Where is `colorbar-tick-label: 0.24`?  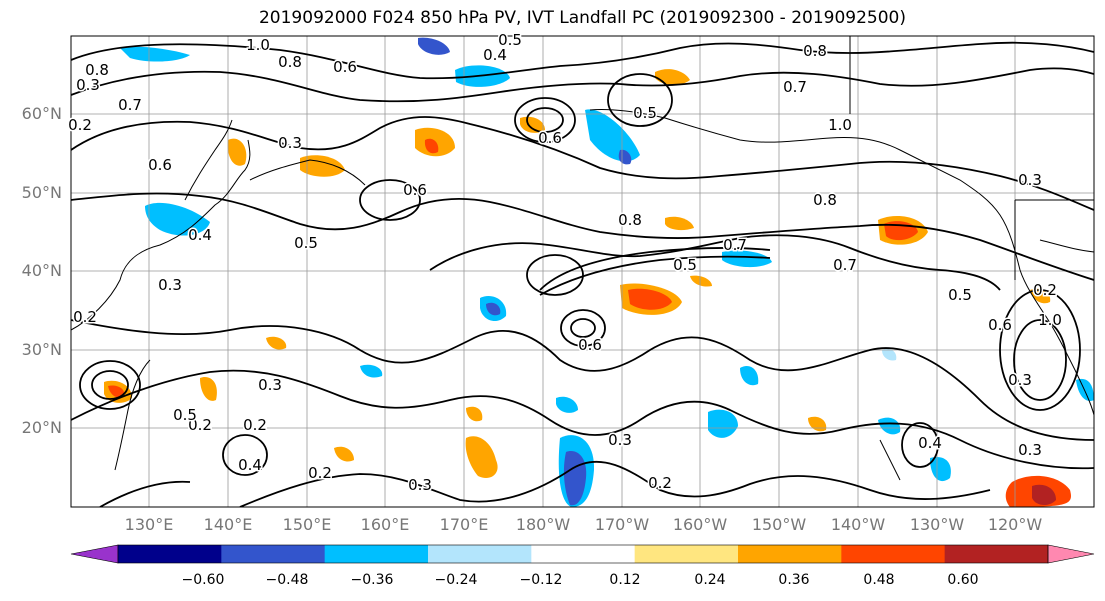
colorbar-tick-label: 0.24 is located at coordinates (710, 580).